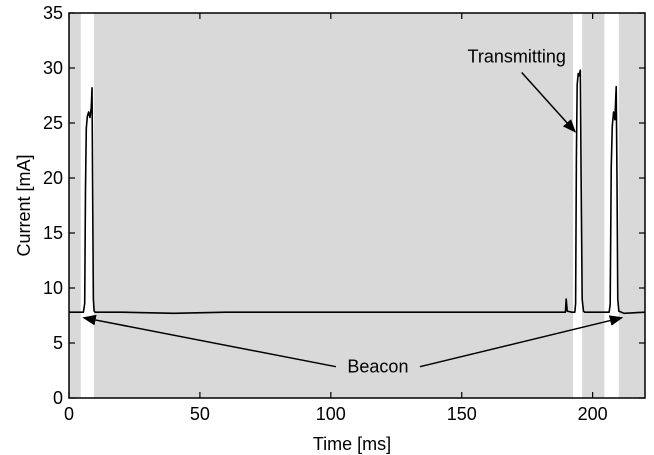 The height and width of the screenshot is (455, 654). Describe the element at coordinates (331, 414) in the screenshot. I see `x-tick-label: 100` at that location.